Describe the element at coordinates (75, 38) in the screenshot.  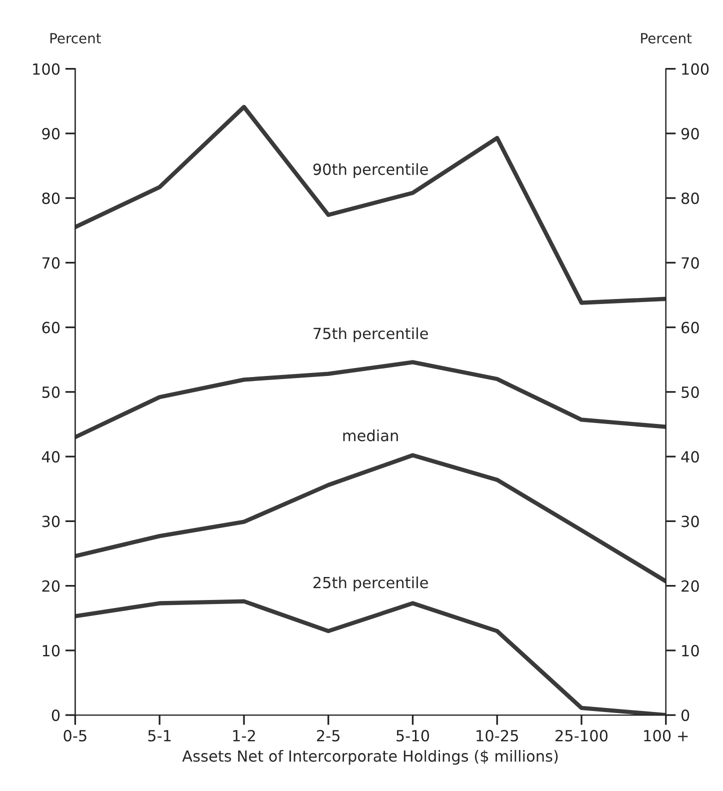
I see `y-axis-title: Percent` at that location.